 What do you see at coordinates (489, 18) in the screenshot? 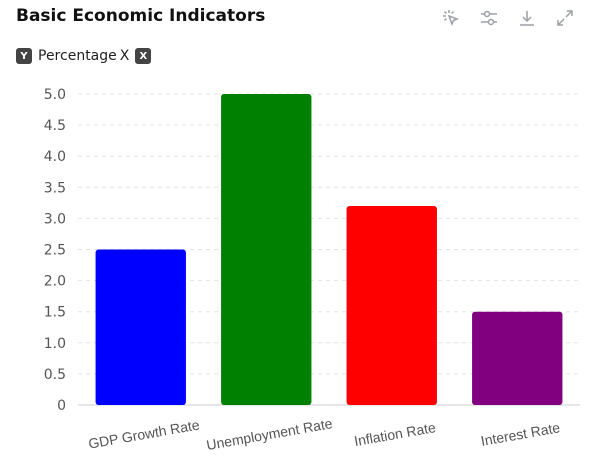
I see `sliders-icon` at bounding box center [489, 18].